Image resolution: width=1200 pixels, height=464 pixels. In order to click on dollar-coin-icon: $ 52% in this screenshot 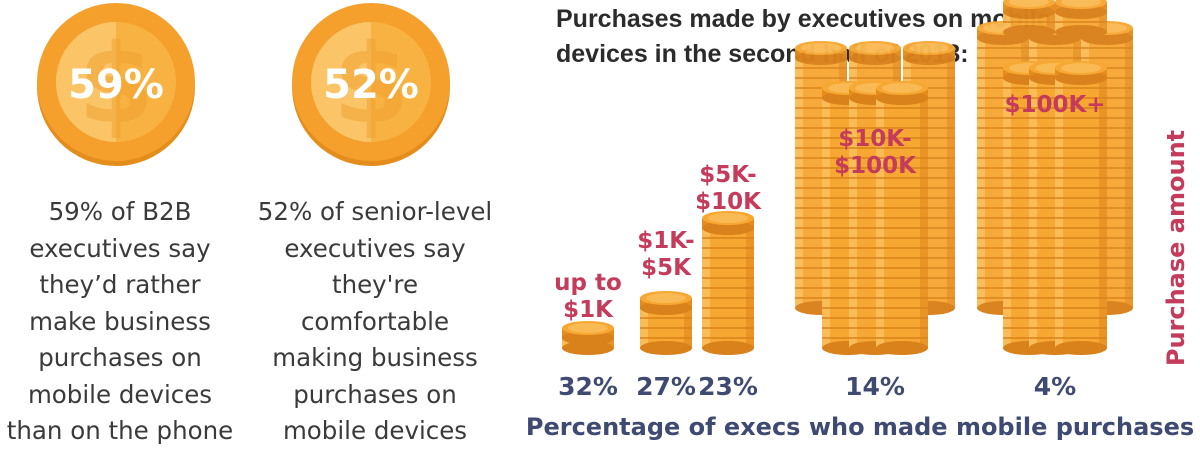, I will do `click(371, 84)`.